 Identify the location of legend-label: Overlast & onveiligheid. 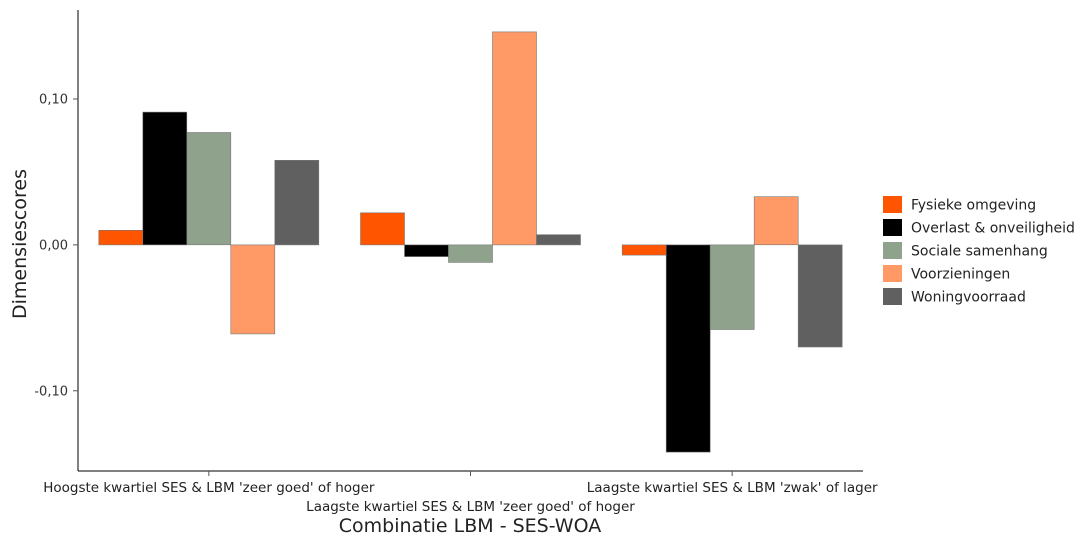
(993, 229).